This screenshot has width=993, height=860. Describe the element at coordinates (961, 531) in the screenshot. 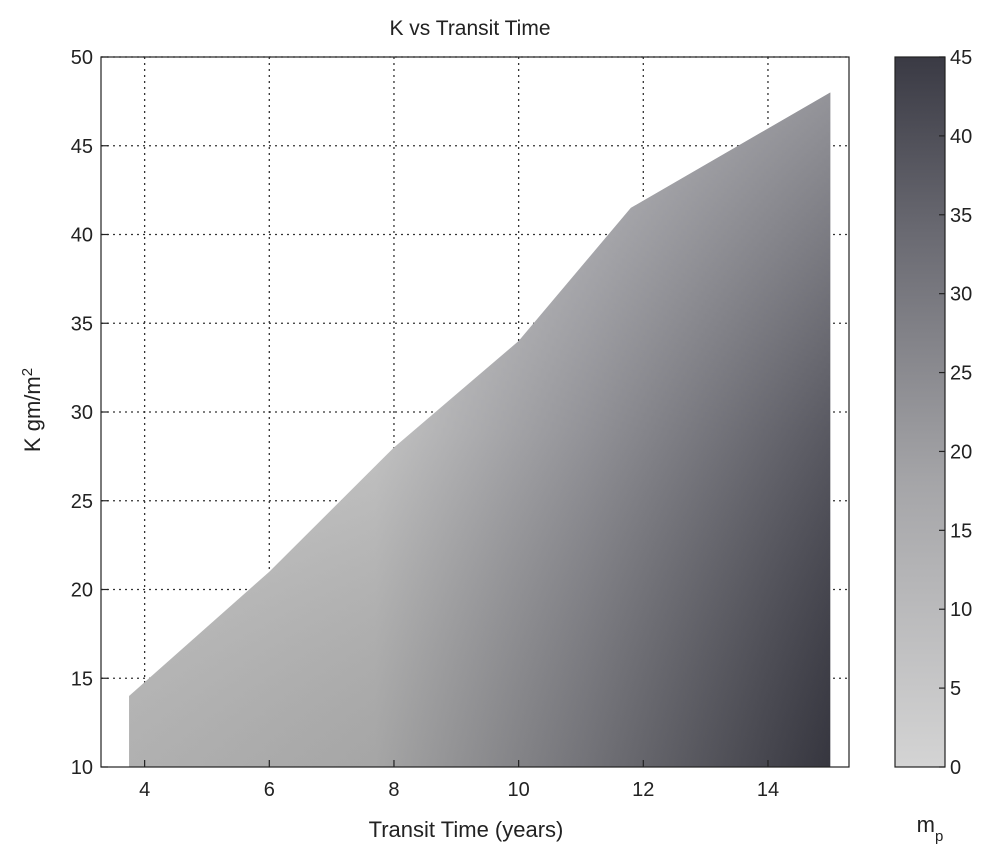

I see `colorbar-tick-label: 15` at that location.